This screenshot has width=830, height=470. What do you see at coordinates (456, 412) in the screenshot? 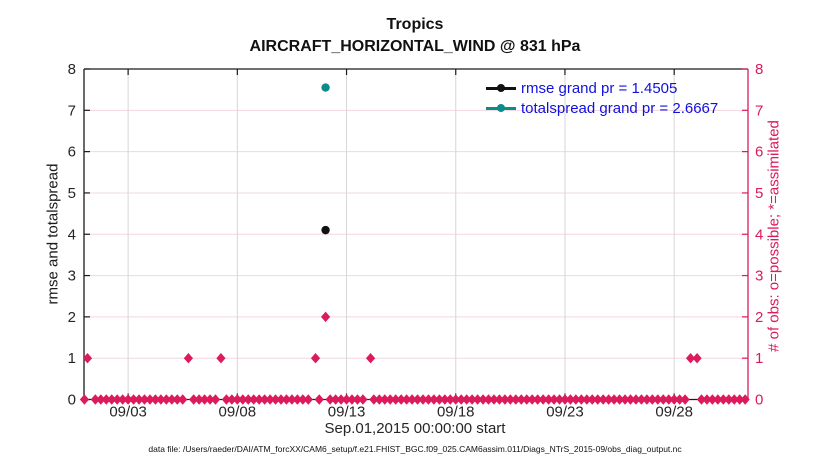
I see `svg-text: 09/18` at bounding box center [456, 412].